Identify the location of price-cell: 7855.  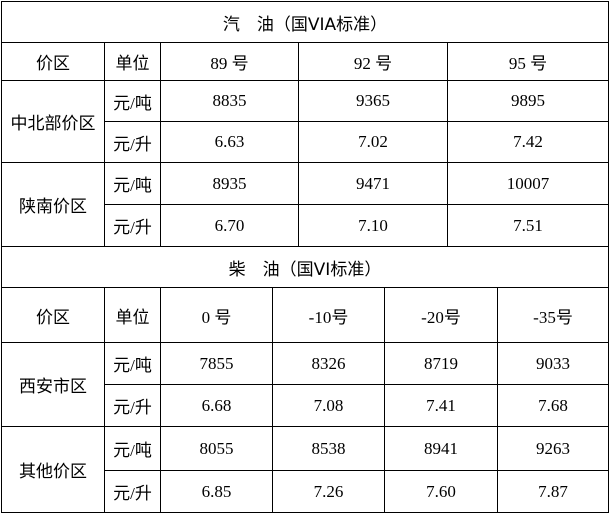
(216, 363).